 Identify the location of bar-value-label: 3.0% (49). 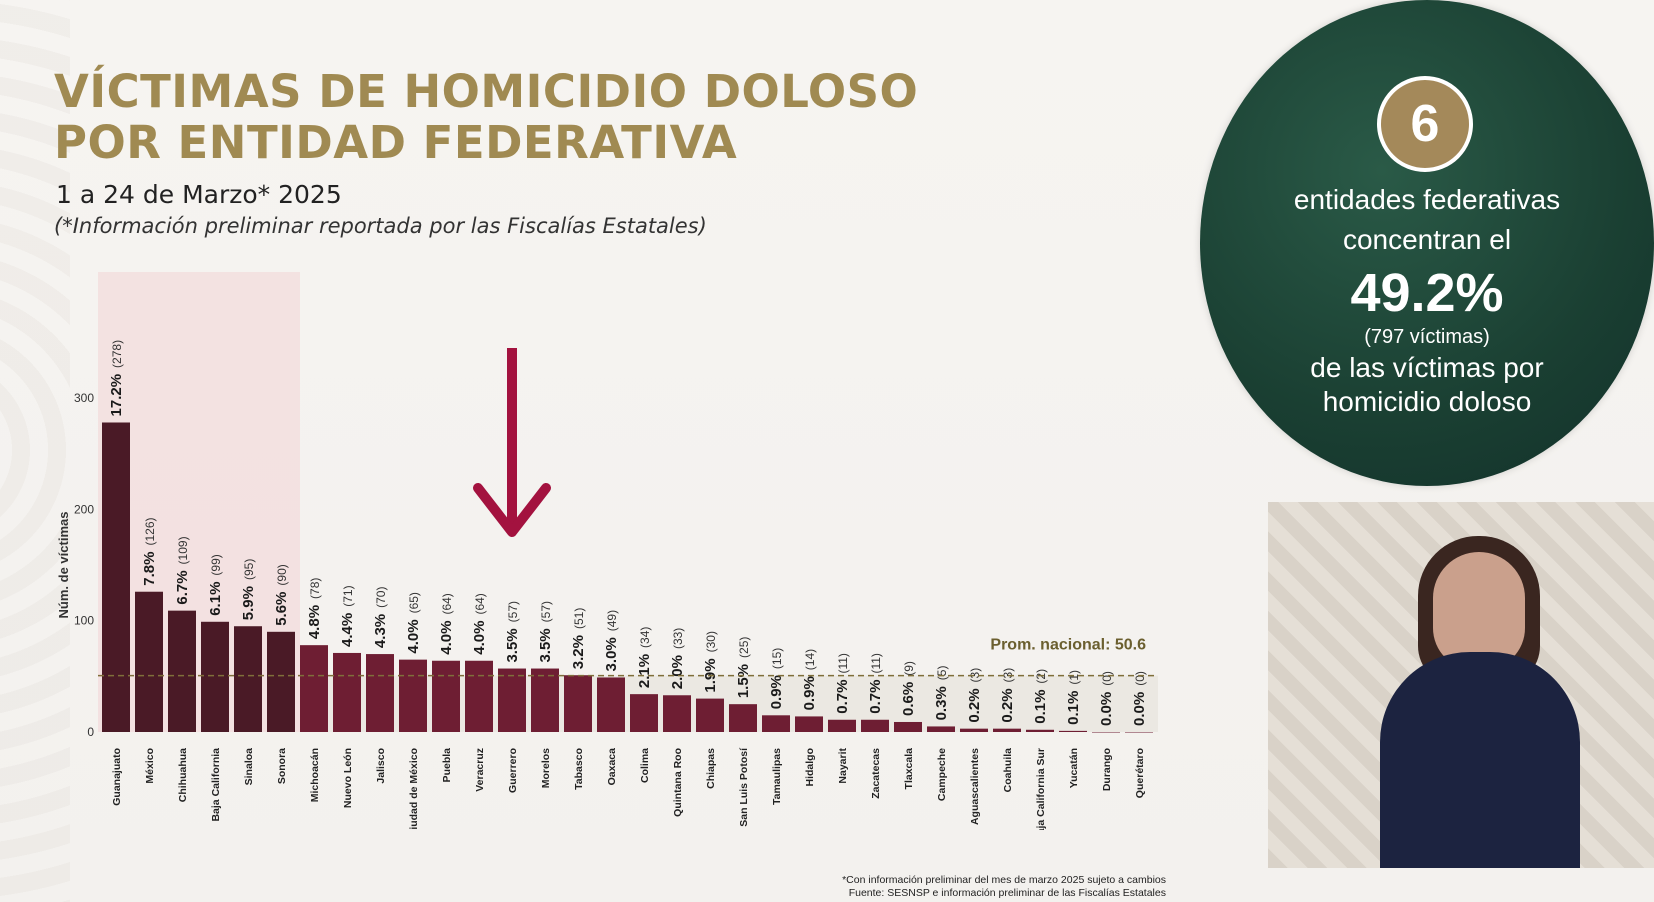
(611, 641).